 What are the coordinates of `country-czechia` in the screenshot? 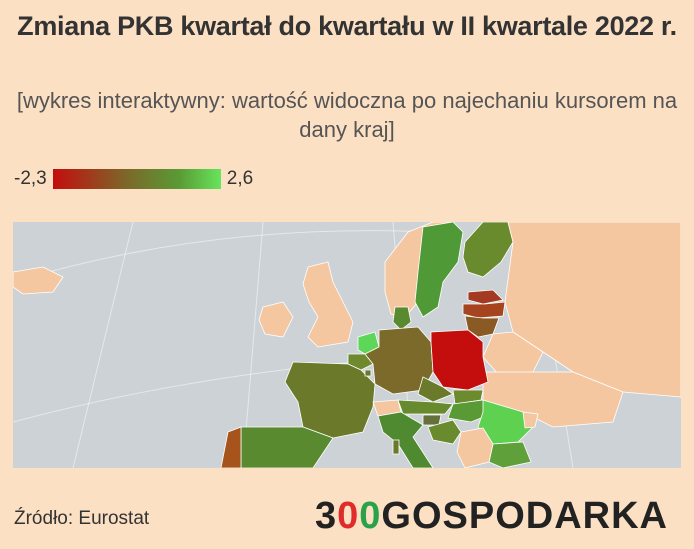 It's located at (435, 389).